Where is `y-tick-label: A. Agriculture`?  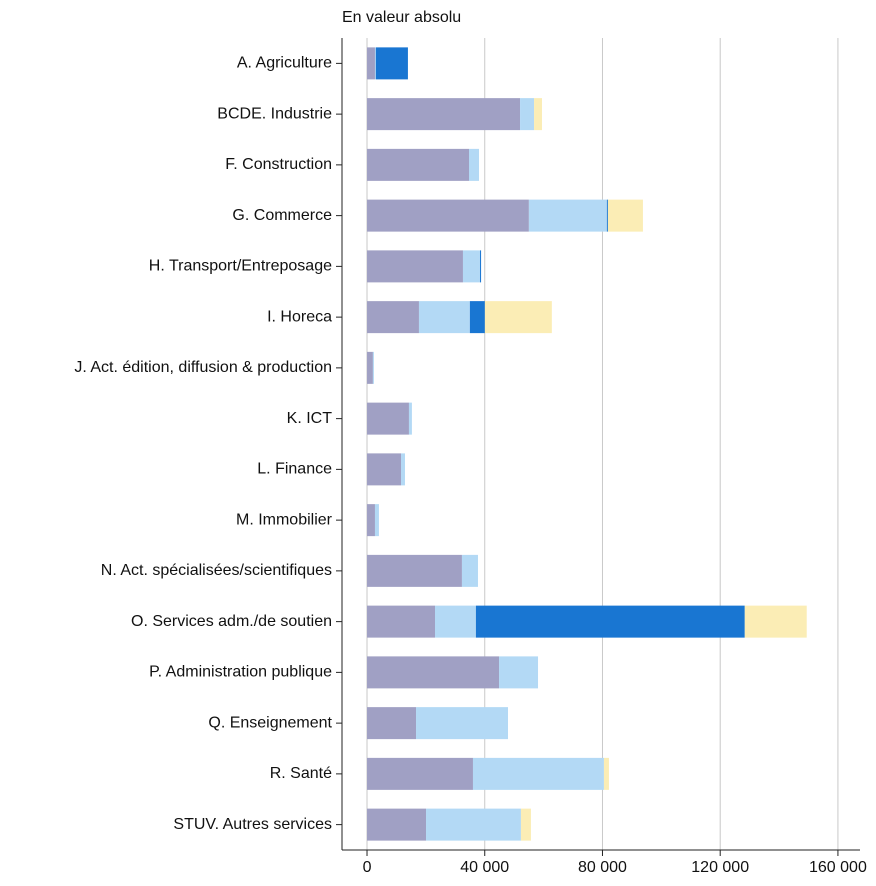 y-tick-label: A. Agriculture is located at coordinates (284, 63).